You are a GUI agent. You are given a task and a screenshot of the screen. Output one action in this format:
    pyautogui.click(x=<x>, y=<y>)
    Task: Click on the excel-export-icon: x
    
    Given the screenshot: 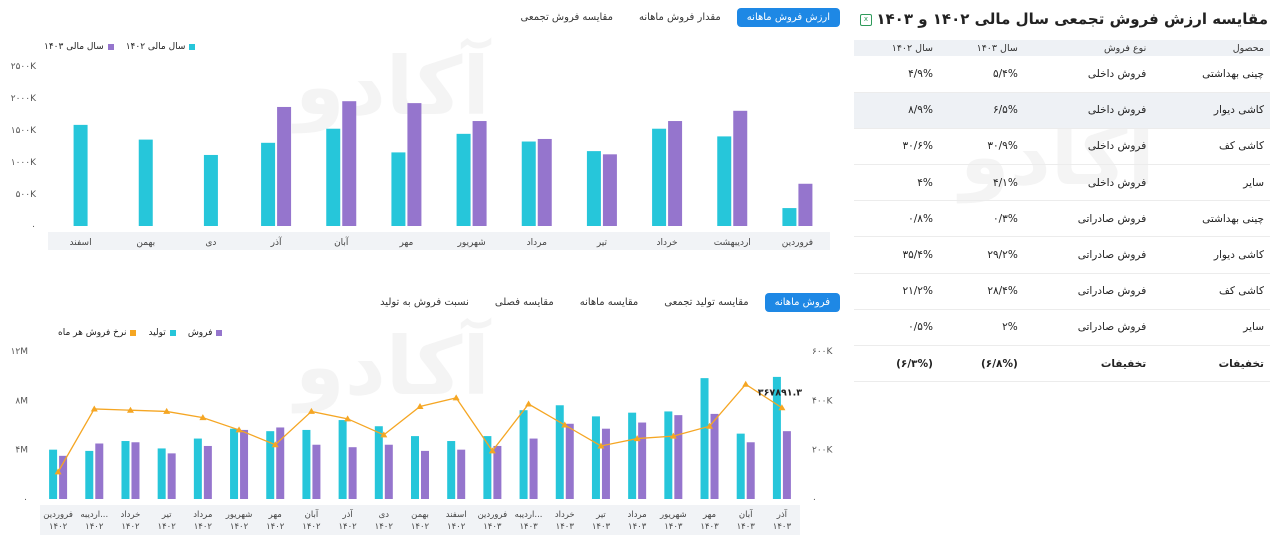 What is the action you would take?
    pyautogui.click(x=866, y=20)
    